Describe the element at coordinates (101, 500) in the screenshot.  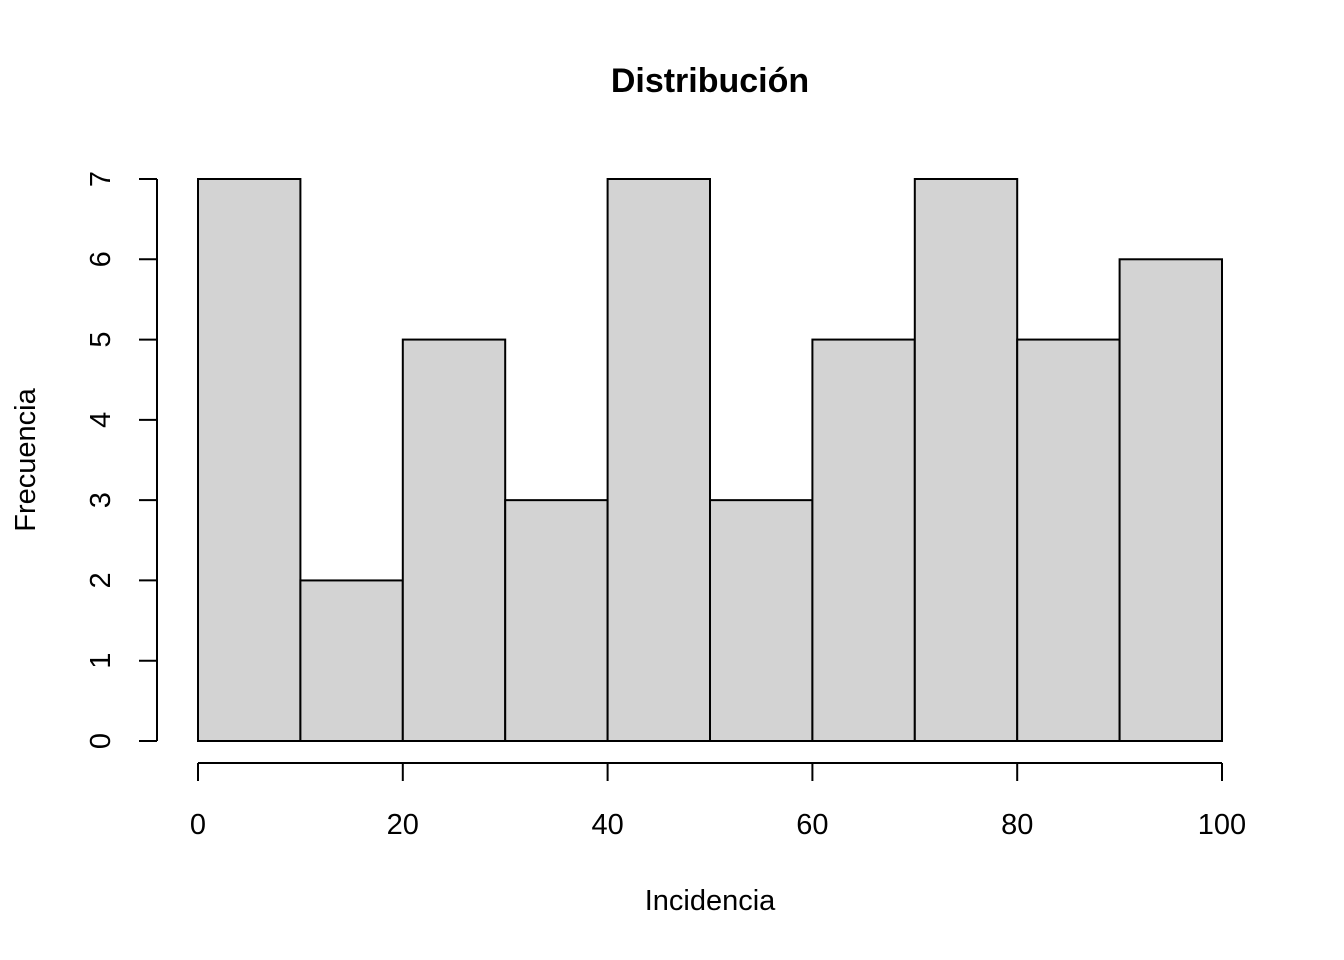
I see `y-tick-label-3: 3` at that location.